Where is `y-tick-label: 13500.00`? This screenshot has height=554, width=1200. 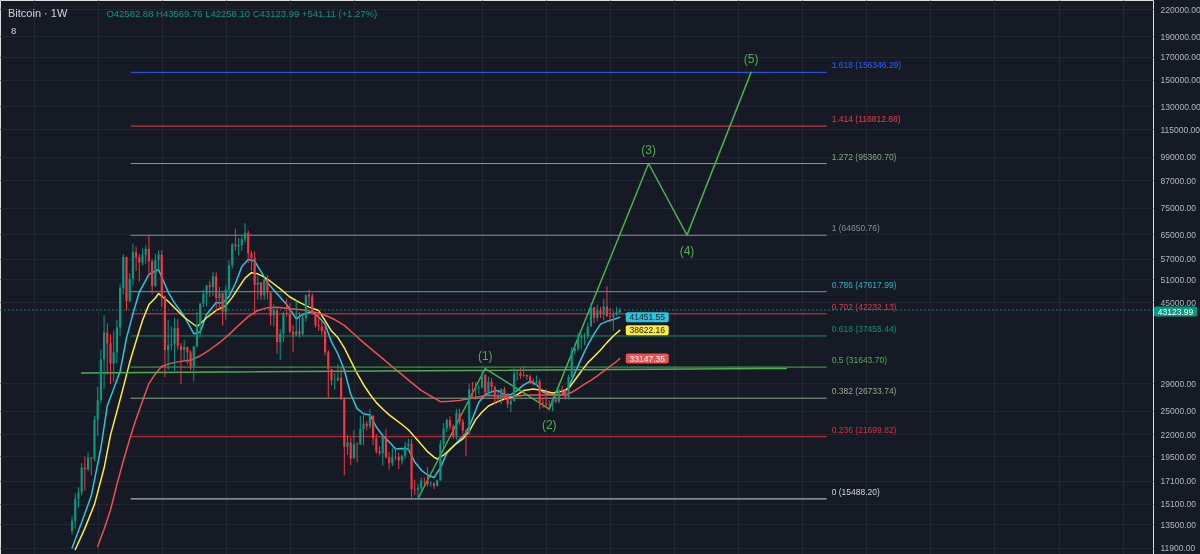 y-tick-label: 13500.00 is located at coordinates (1178, 524).